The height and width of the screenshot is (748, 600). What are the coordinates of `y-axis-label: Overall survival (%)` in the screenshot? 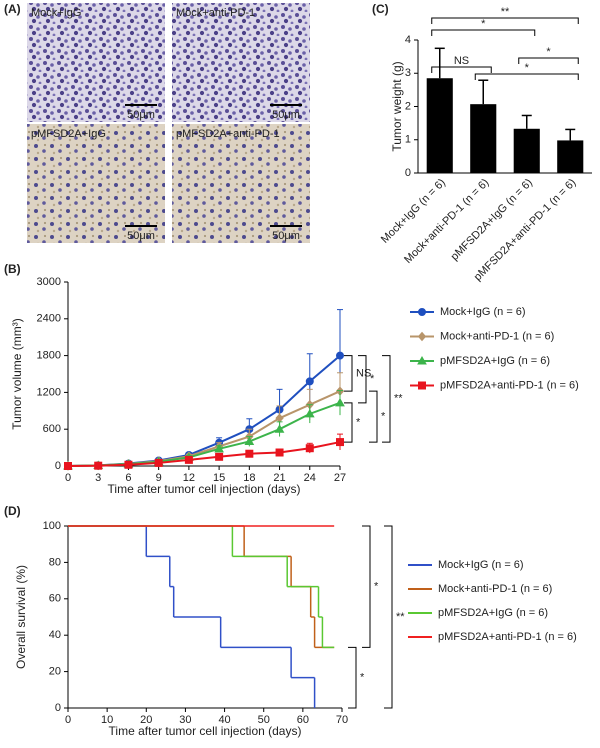 It's located at (21, 617).